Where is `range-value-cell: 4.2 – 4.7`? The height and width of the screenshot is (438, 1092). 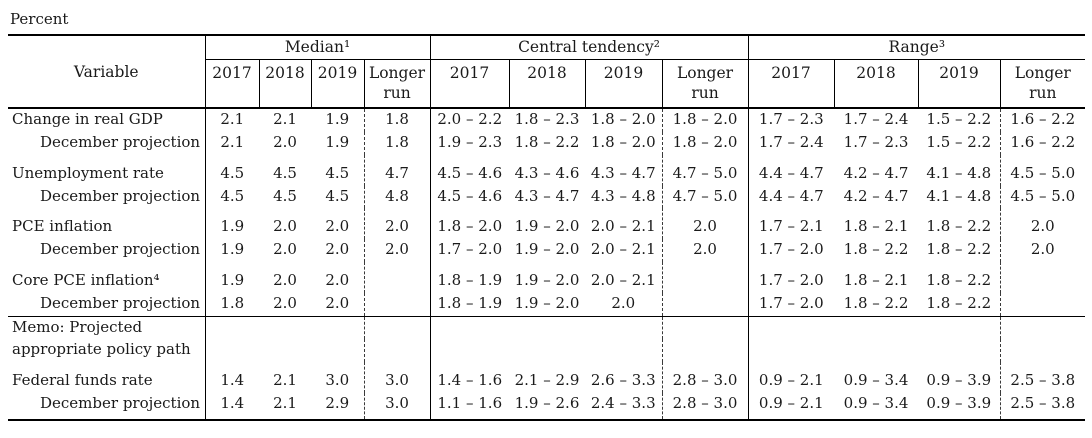
range-value-cell: 4.2 – 4.7 is located at coordinates (876, 172).